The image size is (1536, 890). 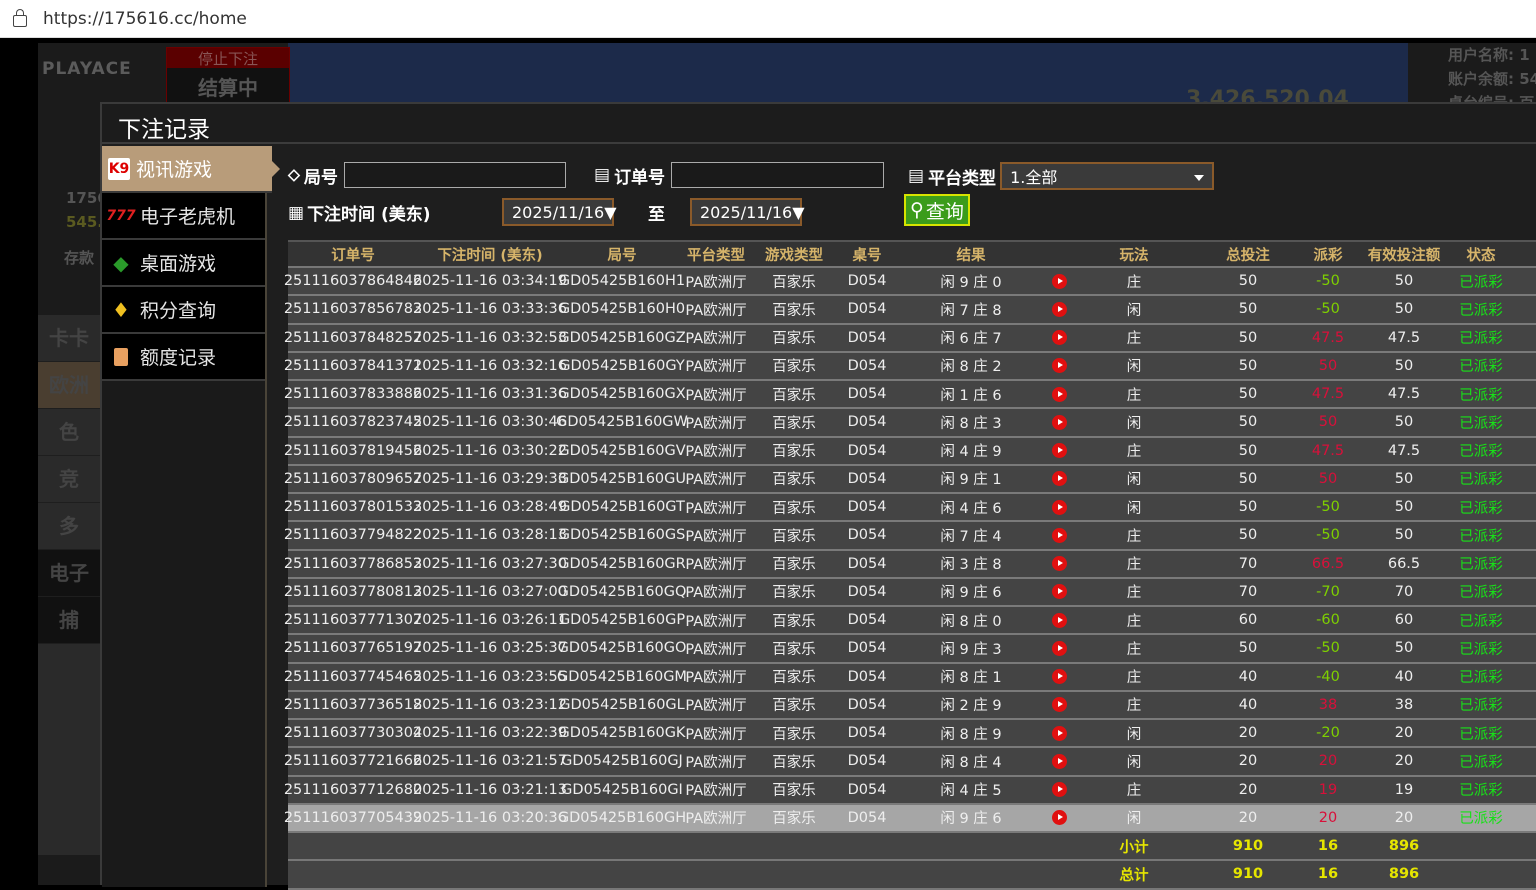 What do you see at coordinates (191, 169) in the screenshot?
I see `nav-live-games: K9 视讯游戏` at bounding box center [191, 169].